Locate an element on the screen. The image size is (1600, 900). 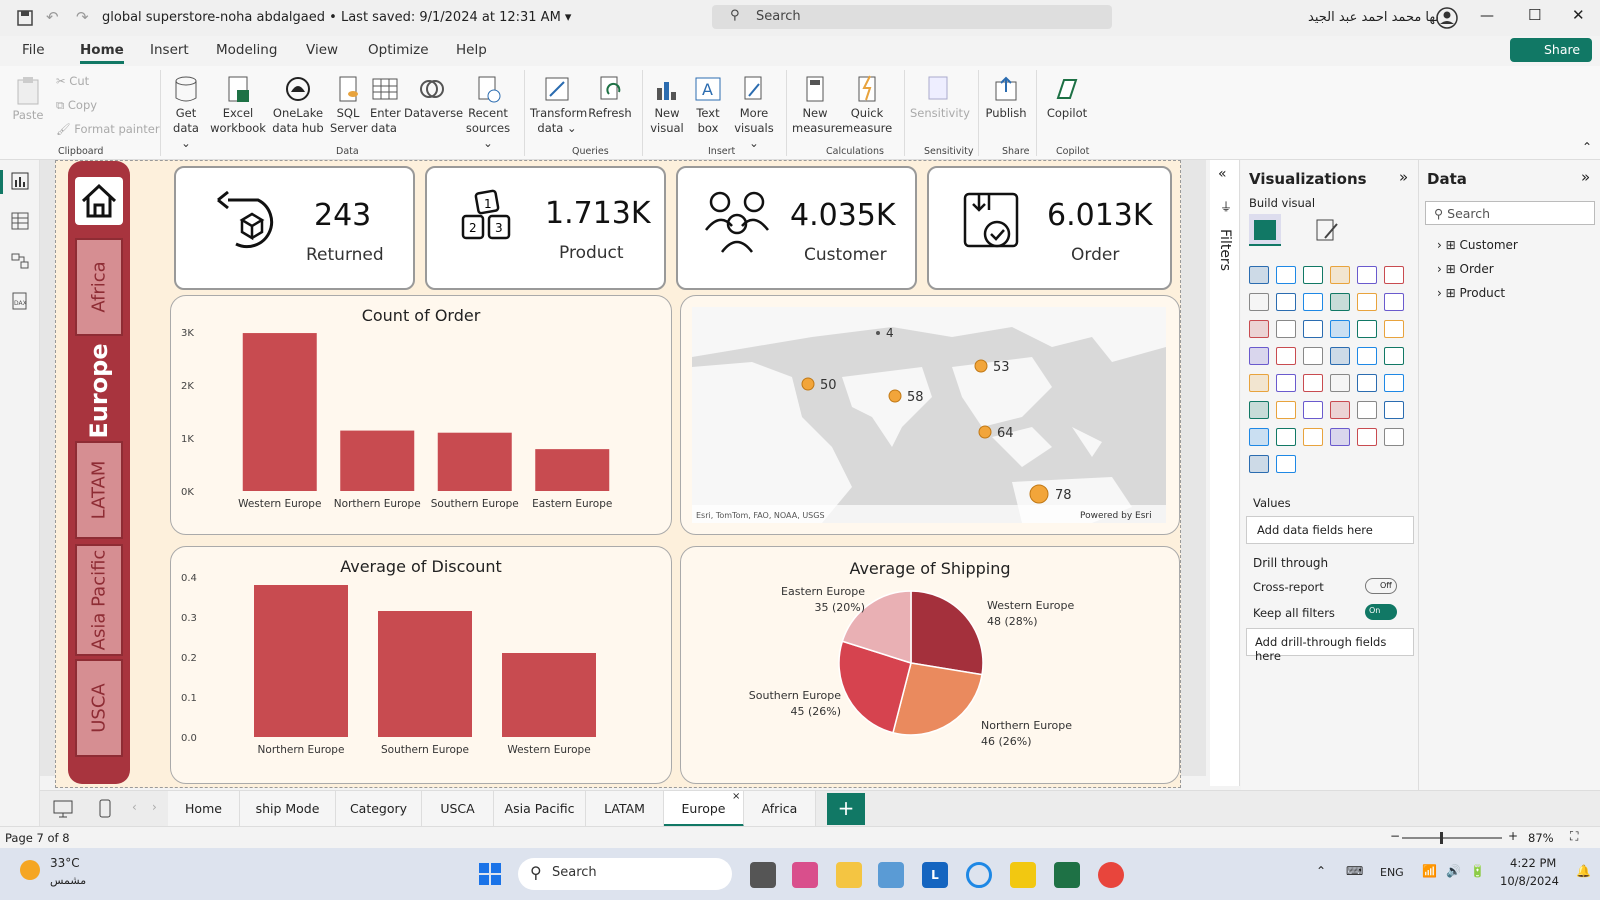
cortana-icon is located at coordinates (979, 875).